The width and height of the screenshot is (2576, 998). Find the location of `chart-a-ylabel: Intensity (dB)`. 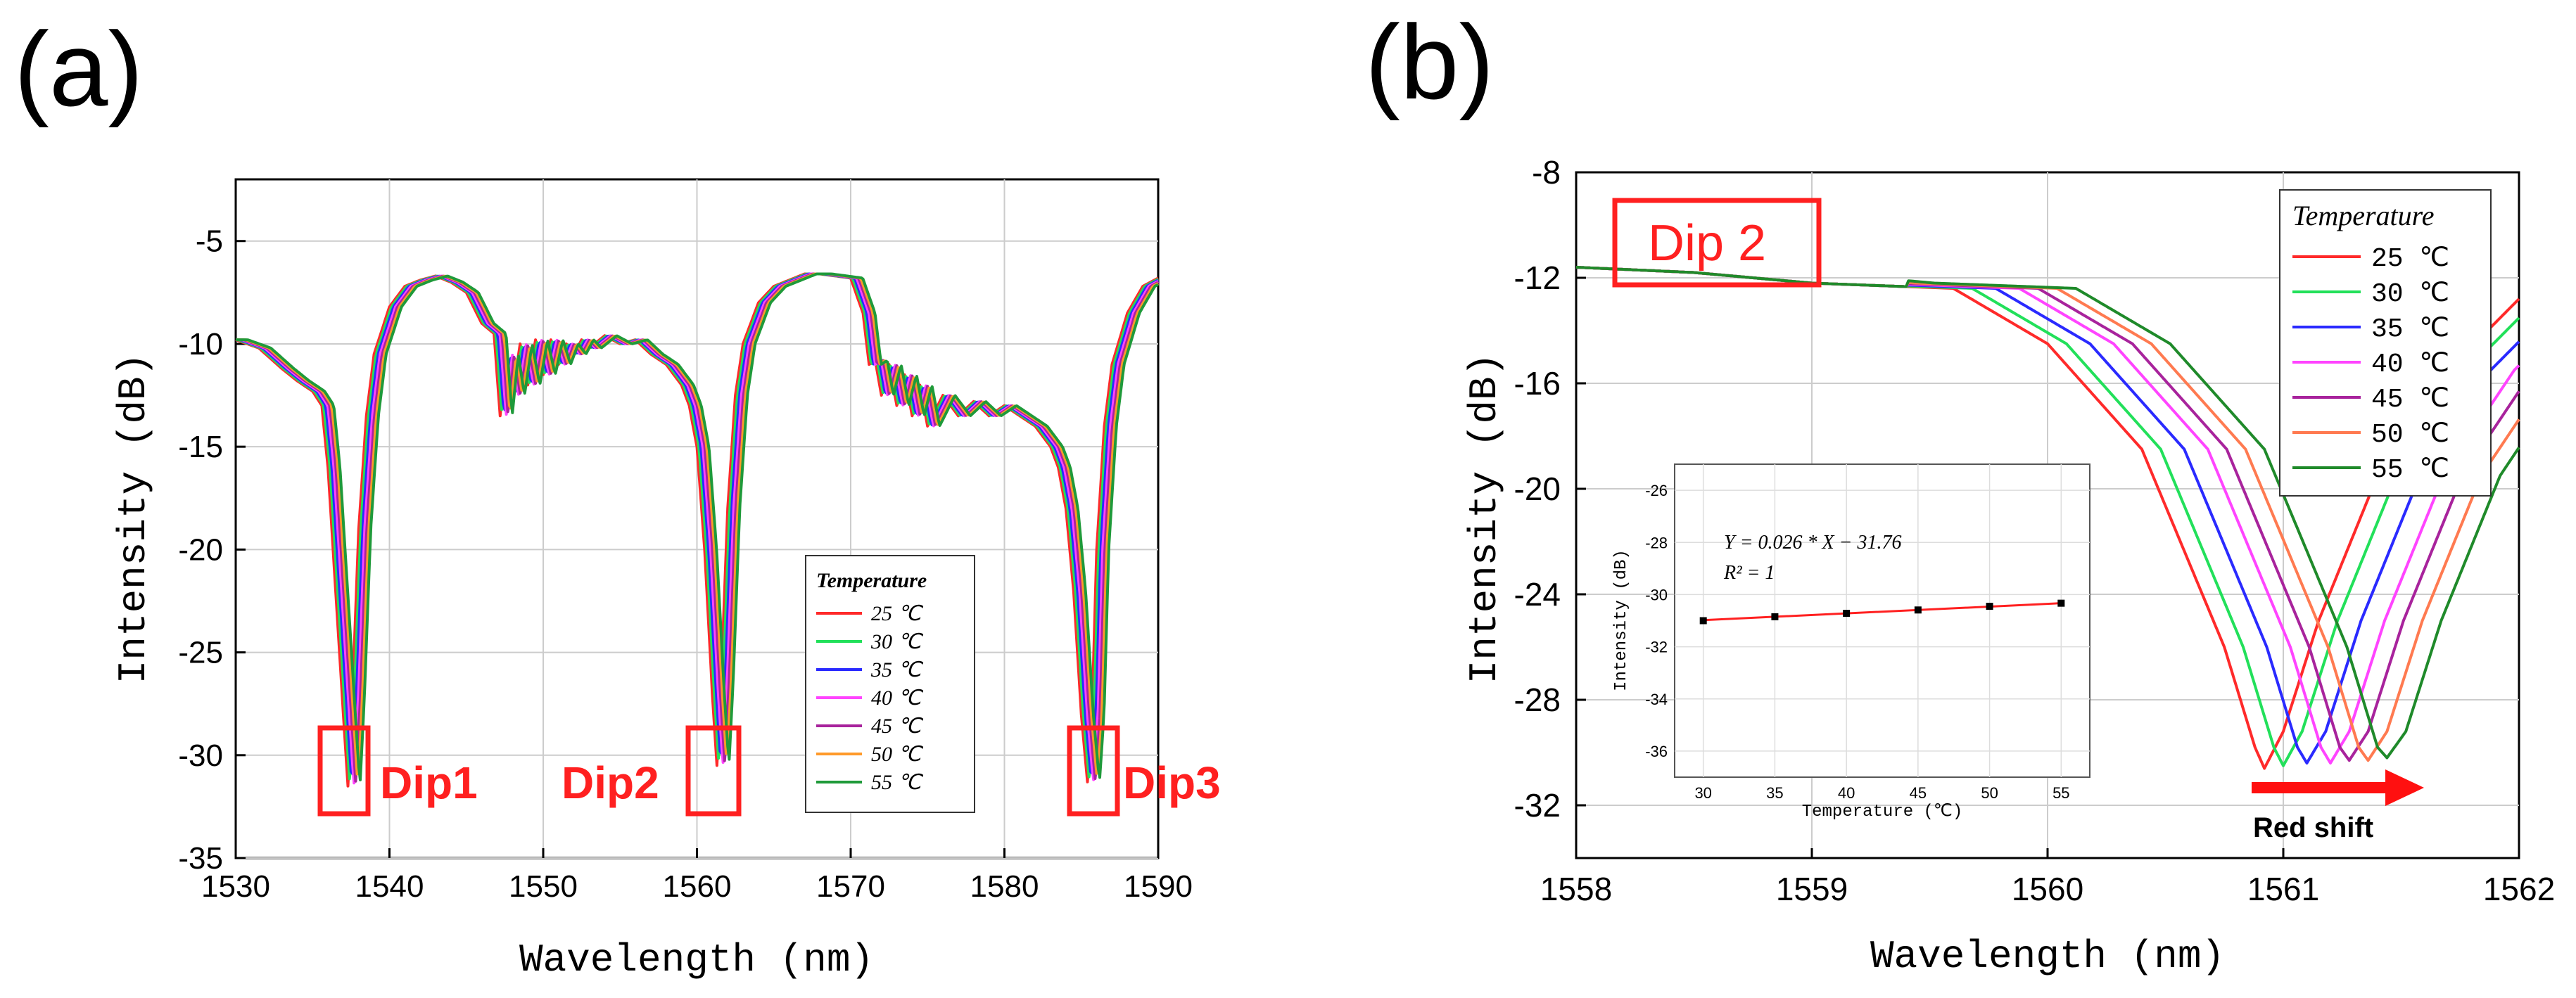

chart-a-ylabel: Intensity (dB) is located at coordinates (133, 518).